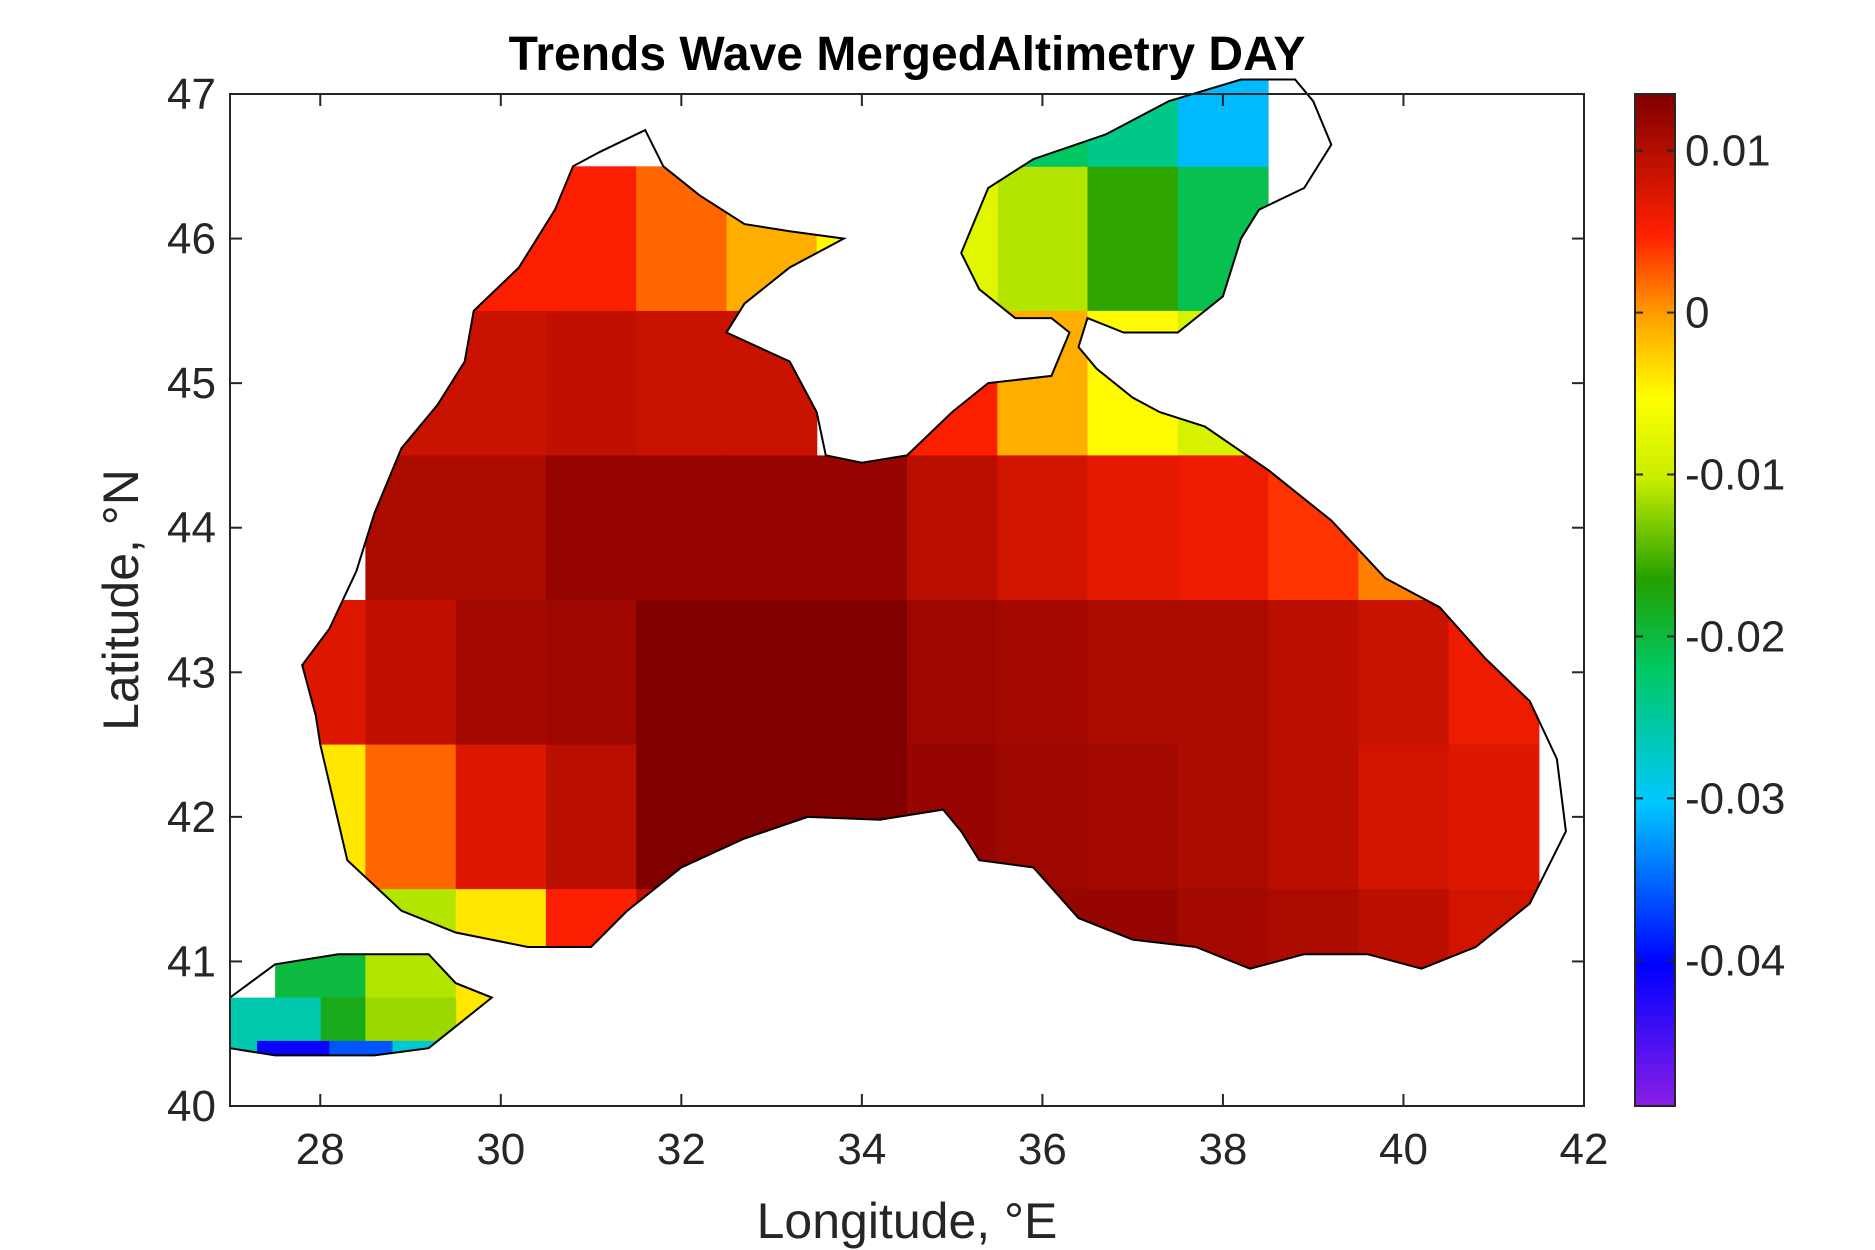 The width and height of the screenshot is (1875, 1250). What do you see at coordinates (191, 672) in the screenshot?
I see `y-tick-label: 43` at bounding box center [191, 672].